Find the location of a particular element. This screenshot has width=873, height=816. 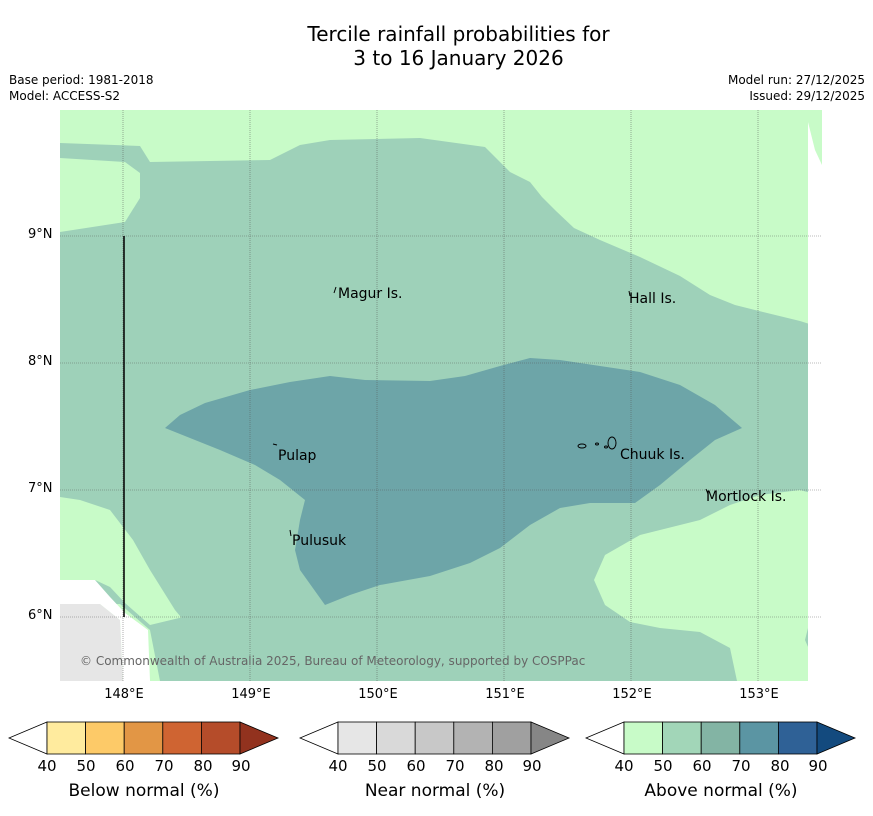

title-line-1: Tercile rainfall probabilities for is located at coordinates (458, 34).